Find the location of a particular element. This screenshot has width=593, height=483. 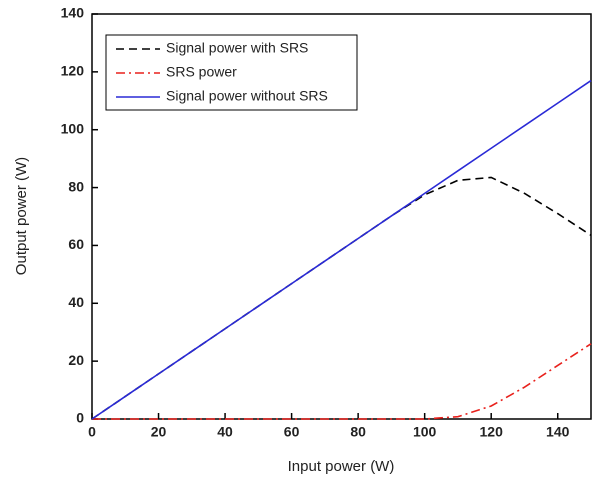

y-tick-label: 40 is located at coordinates (76, 302).